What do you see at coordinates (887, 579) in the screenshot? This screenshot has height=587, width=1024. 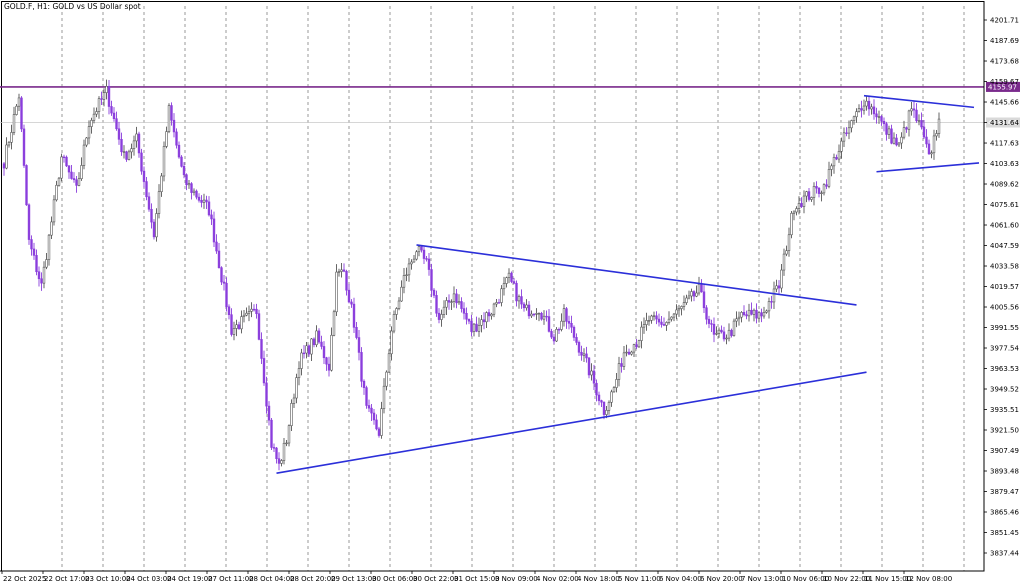 I see `x-tick-label: 11 Nov 15:00` at bounding box center [887, 579].